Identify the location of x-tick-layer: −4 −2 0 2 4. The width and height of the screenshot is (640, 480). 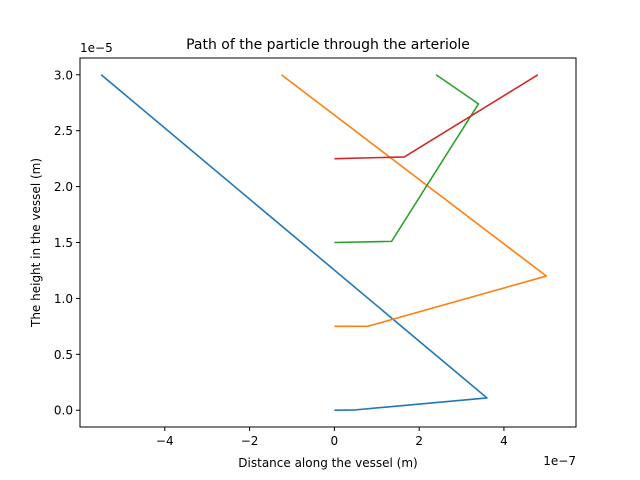
(332, 437).